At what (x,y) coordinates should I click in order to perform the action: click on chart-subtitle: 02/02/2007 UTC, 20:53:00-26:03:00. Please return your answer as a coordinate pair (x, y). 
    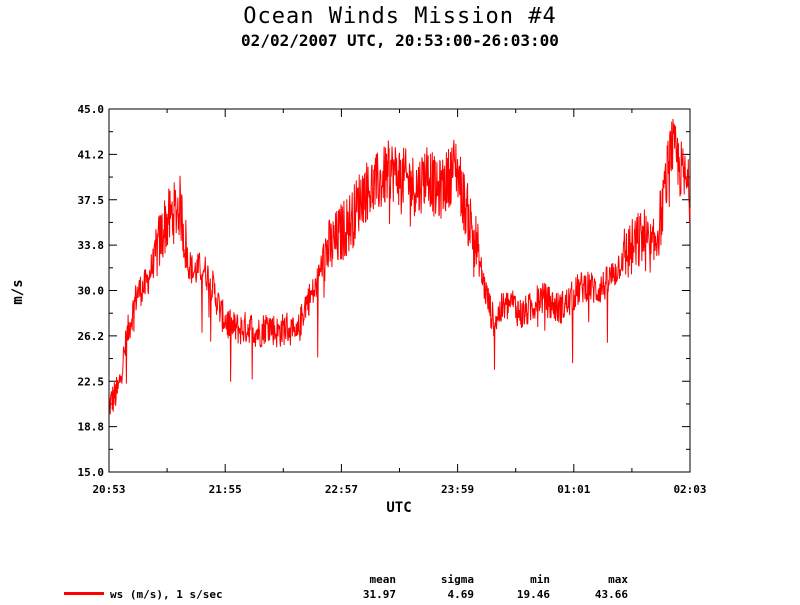
    Looking at the image, I should click on (400, 40).